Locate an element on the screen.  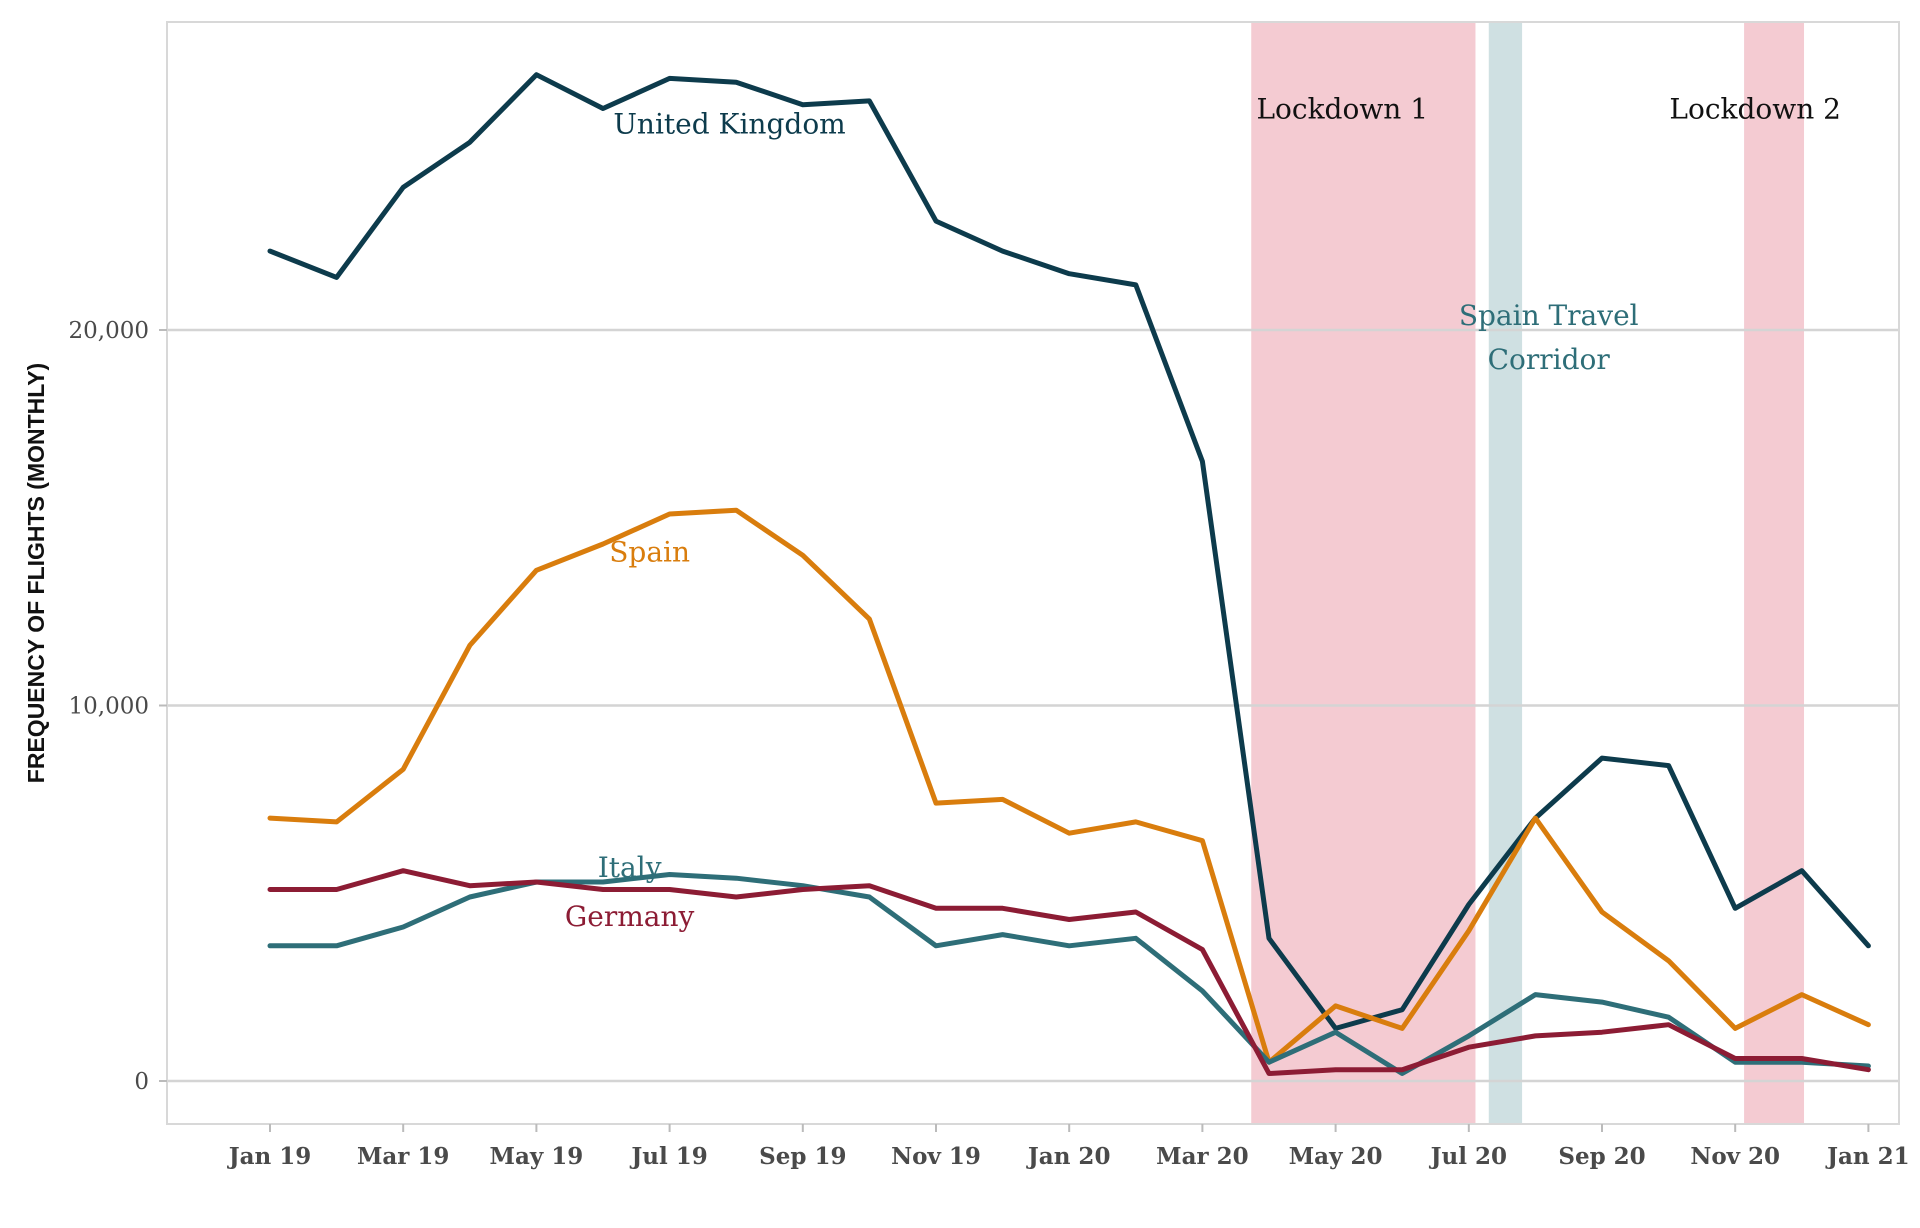
series-label-united-kingdom: United Kingdom is located at coordinates (729, 123).